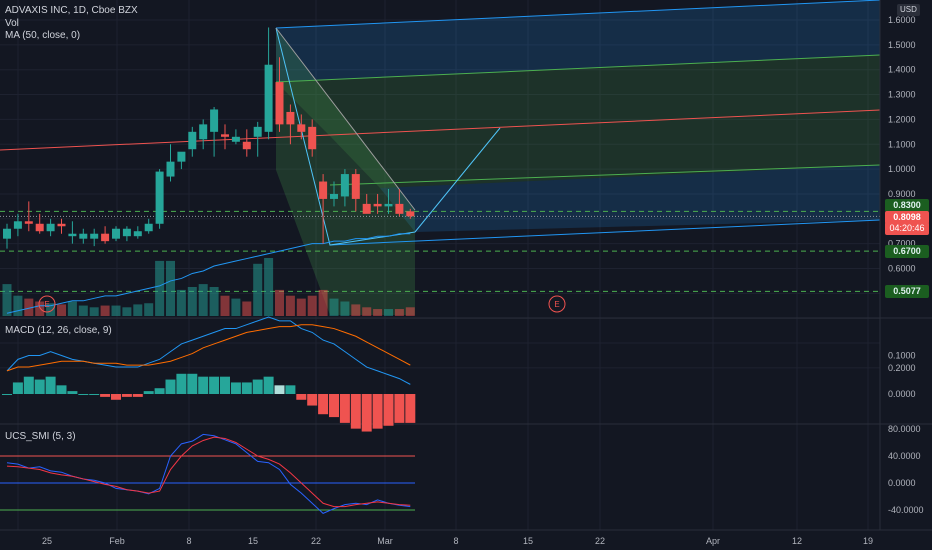 The image size is (932, 550). I want to click on macd-axis-tick: 0.1000, so click(902, 356).